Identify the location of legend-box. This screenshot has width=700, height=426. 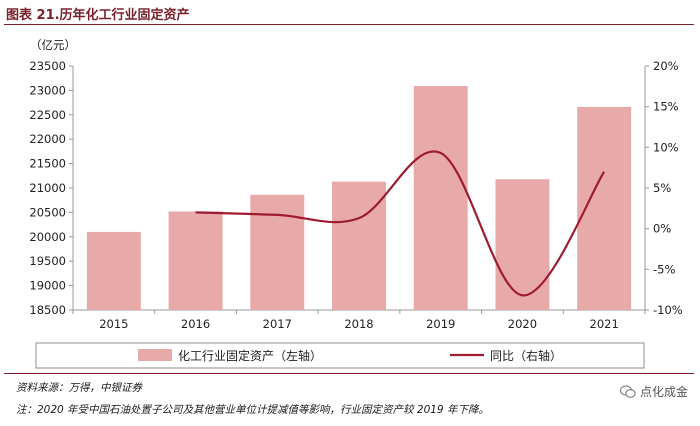
(340, 355).